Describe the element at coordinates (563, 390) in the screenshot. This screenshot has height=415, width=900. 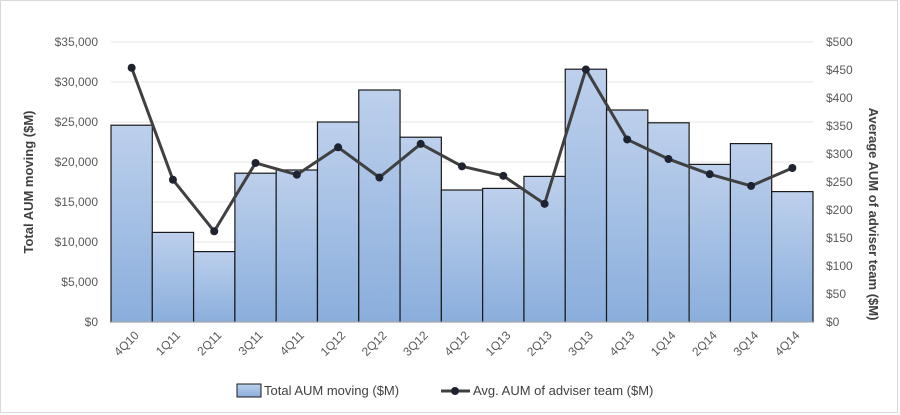
I see `legend-line-label: Avg. AUM of adviser team ($M)` at that location.